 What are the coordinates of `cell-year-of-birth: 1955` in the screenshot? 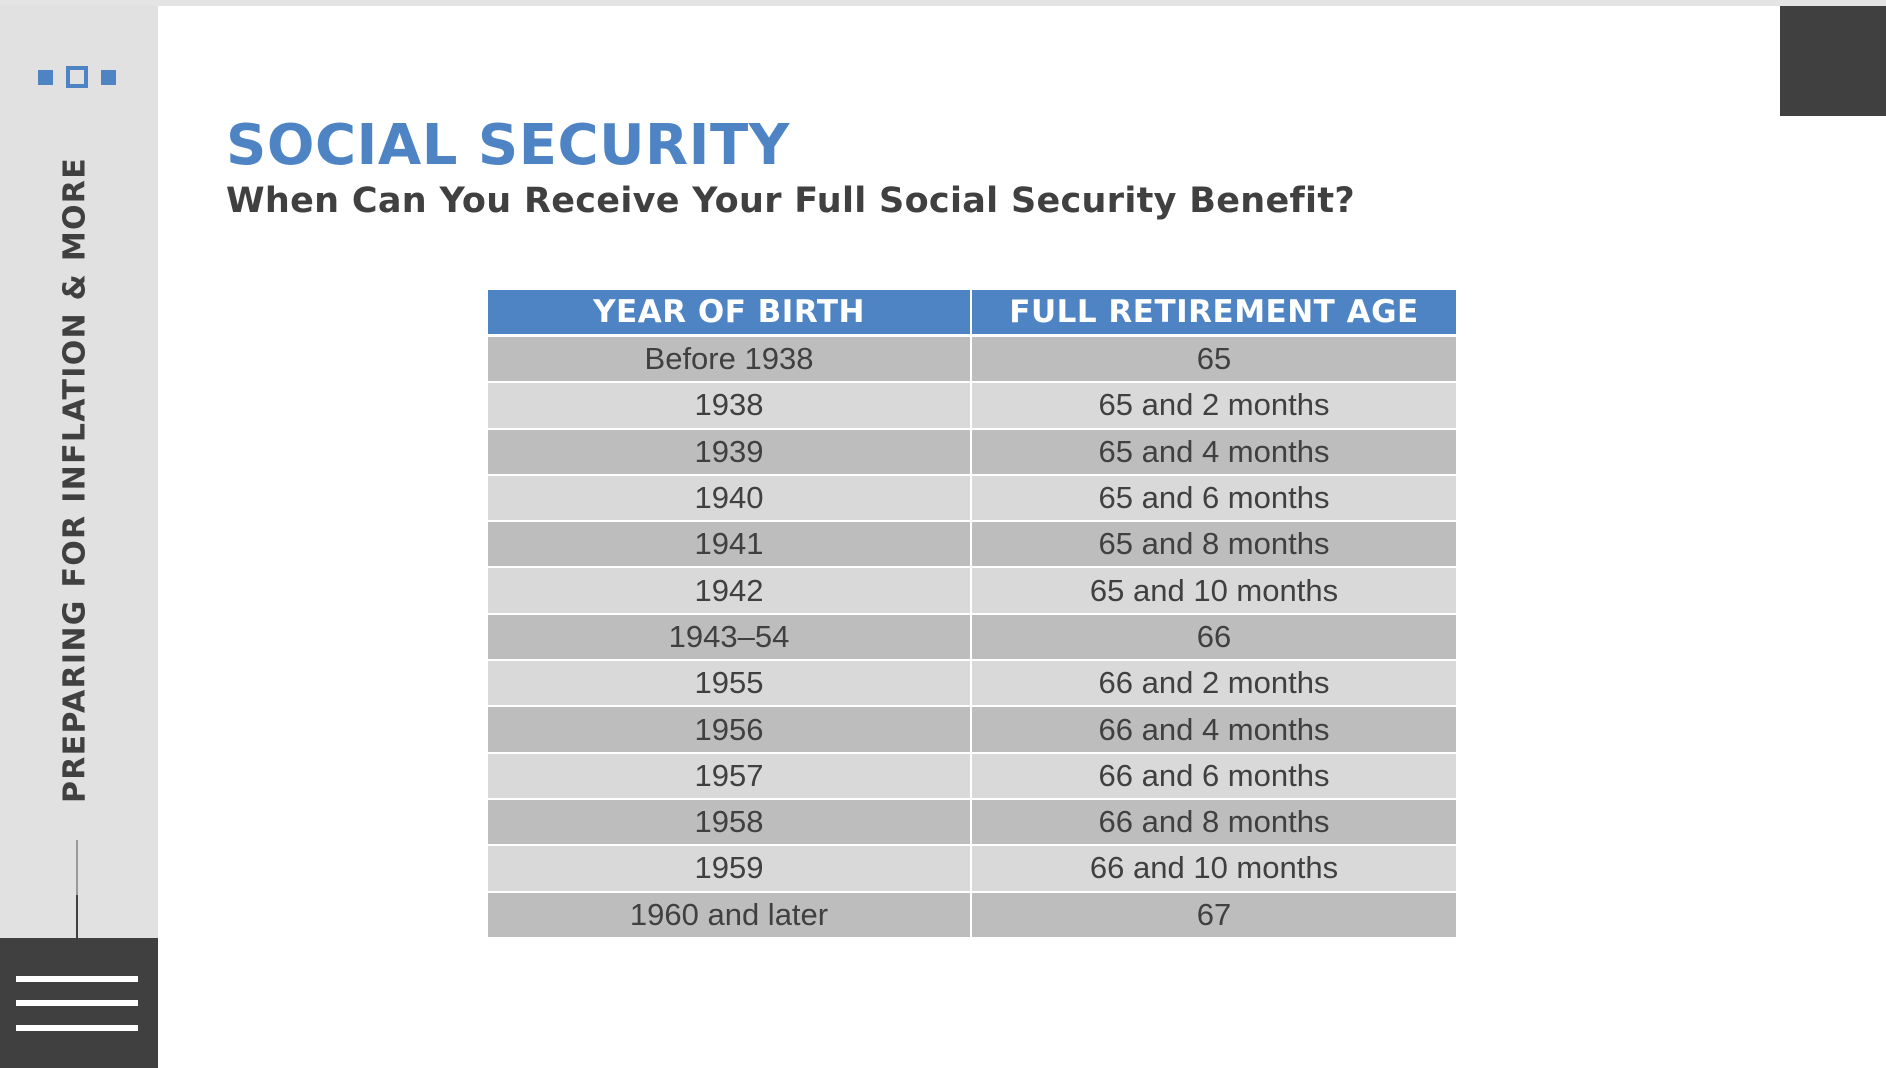 It's located at (729, 683).